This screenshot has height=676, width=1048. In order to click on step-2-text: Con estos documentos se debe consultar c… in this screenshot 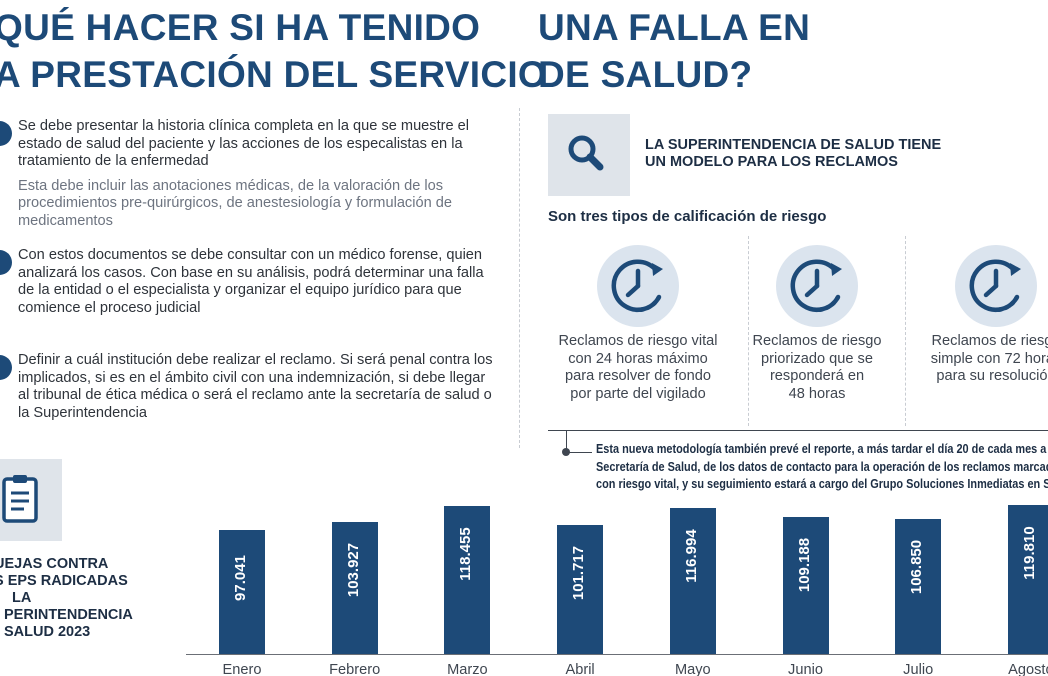, I will do `click(251, 281)`.